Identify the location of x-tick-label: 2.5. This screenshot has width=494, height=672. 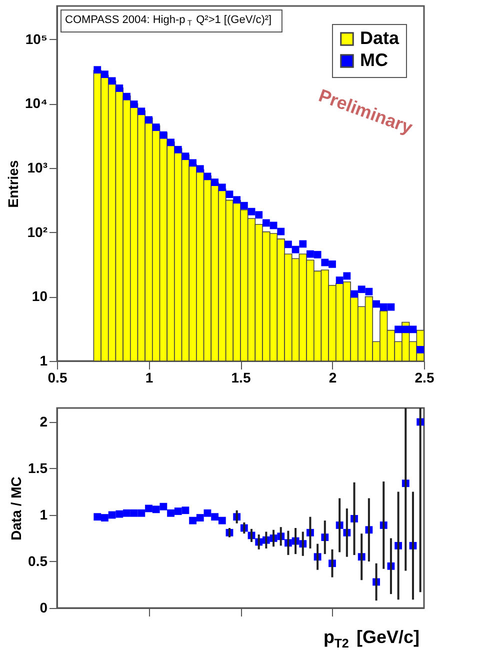
(424, 378).